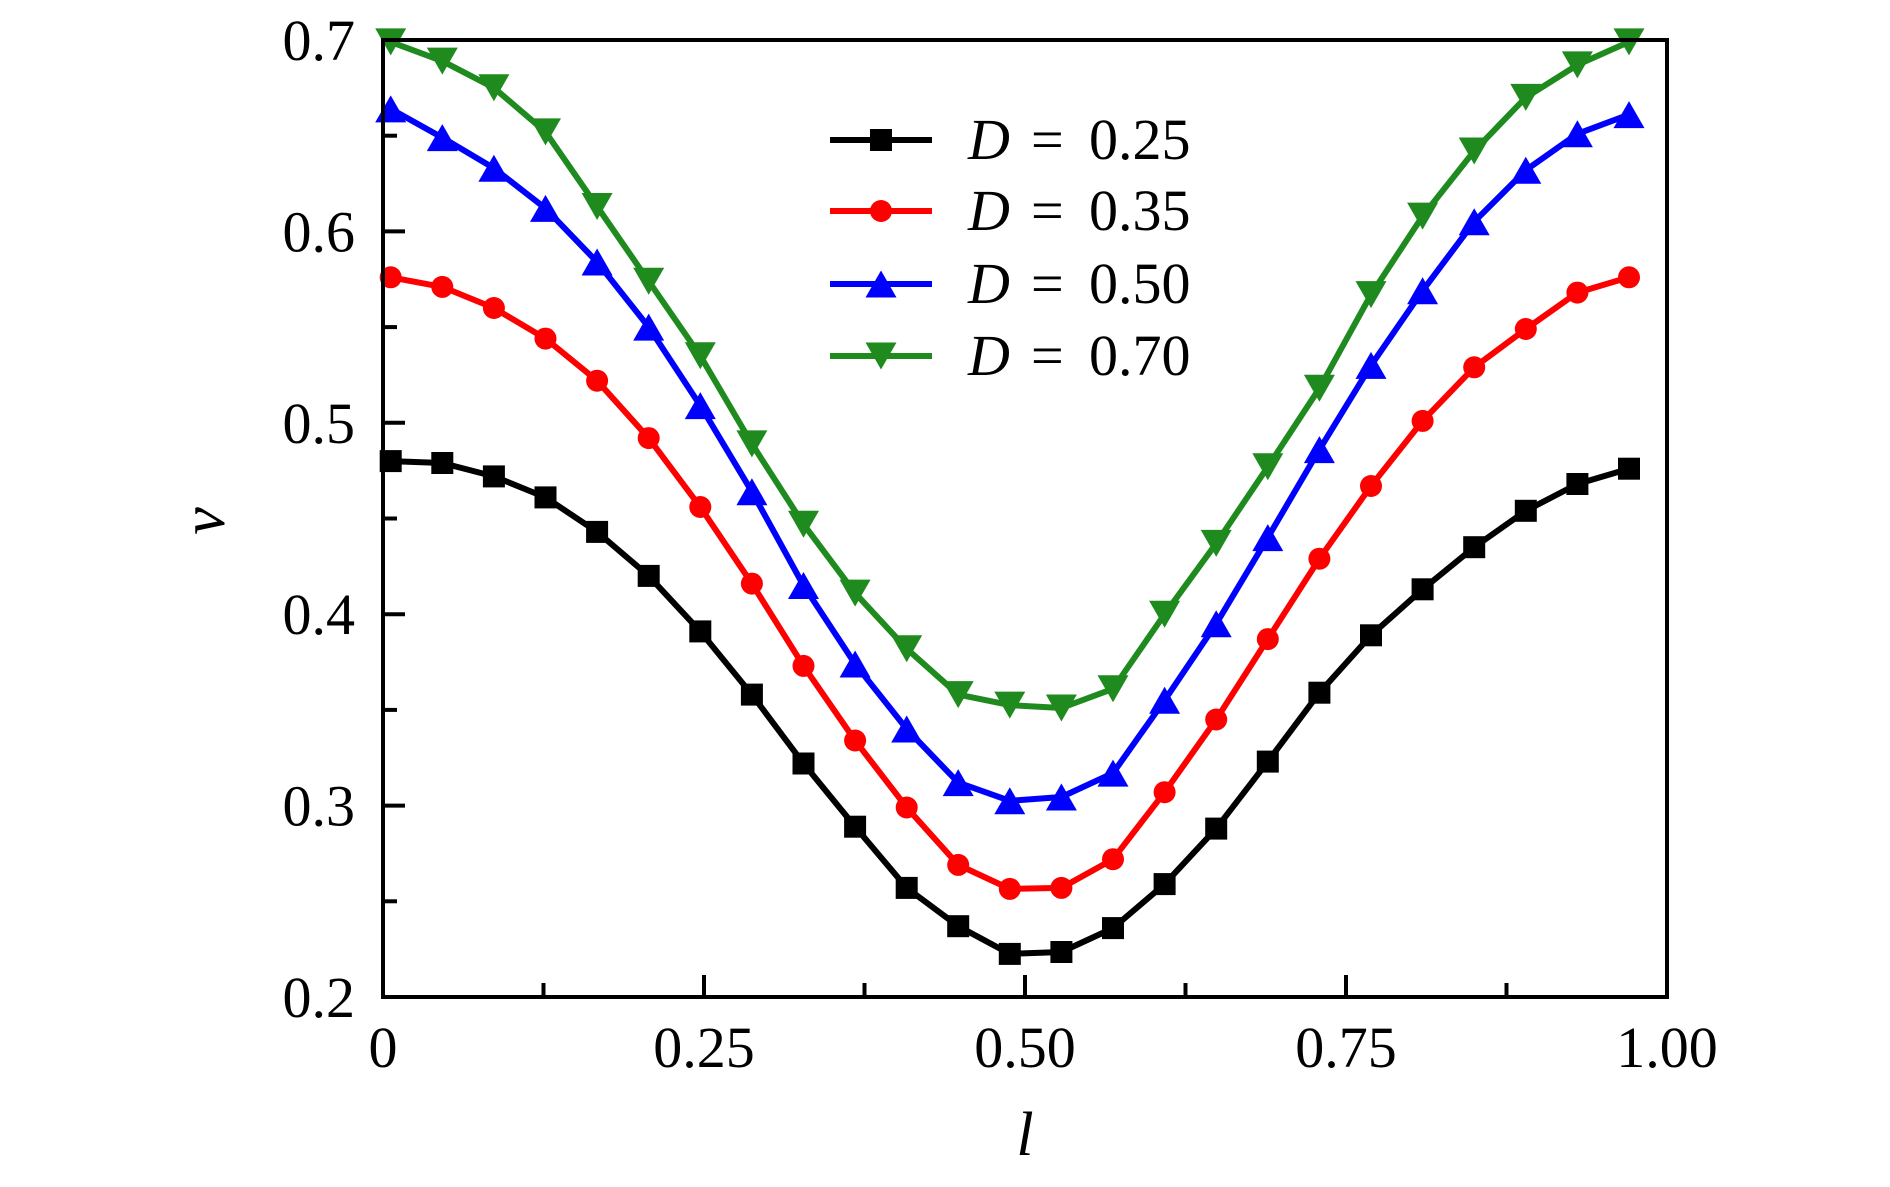 The height and width of the screenshot is (1187, 1890). Describe the element at coordinates (319, 806) in the screenshot. I see `svg-text: 0.3` at that location.